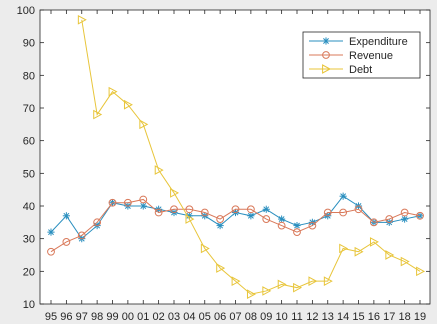 The width and height of the screenshot is (437, 324). I want to click on legend-item-debt: Debt, so click(340, 70).